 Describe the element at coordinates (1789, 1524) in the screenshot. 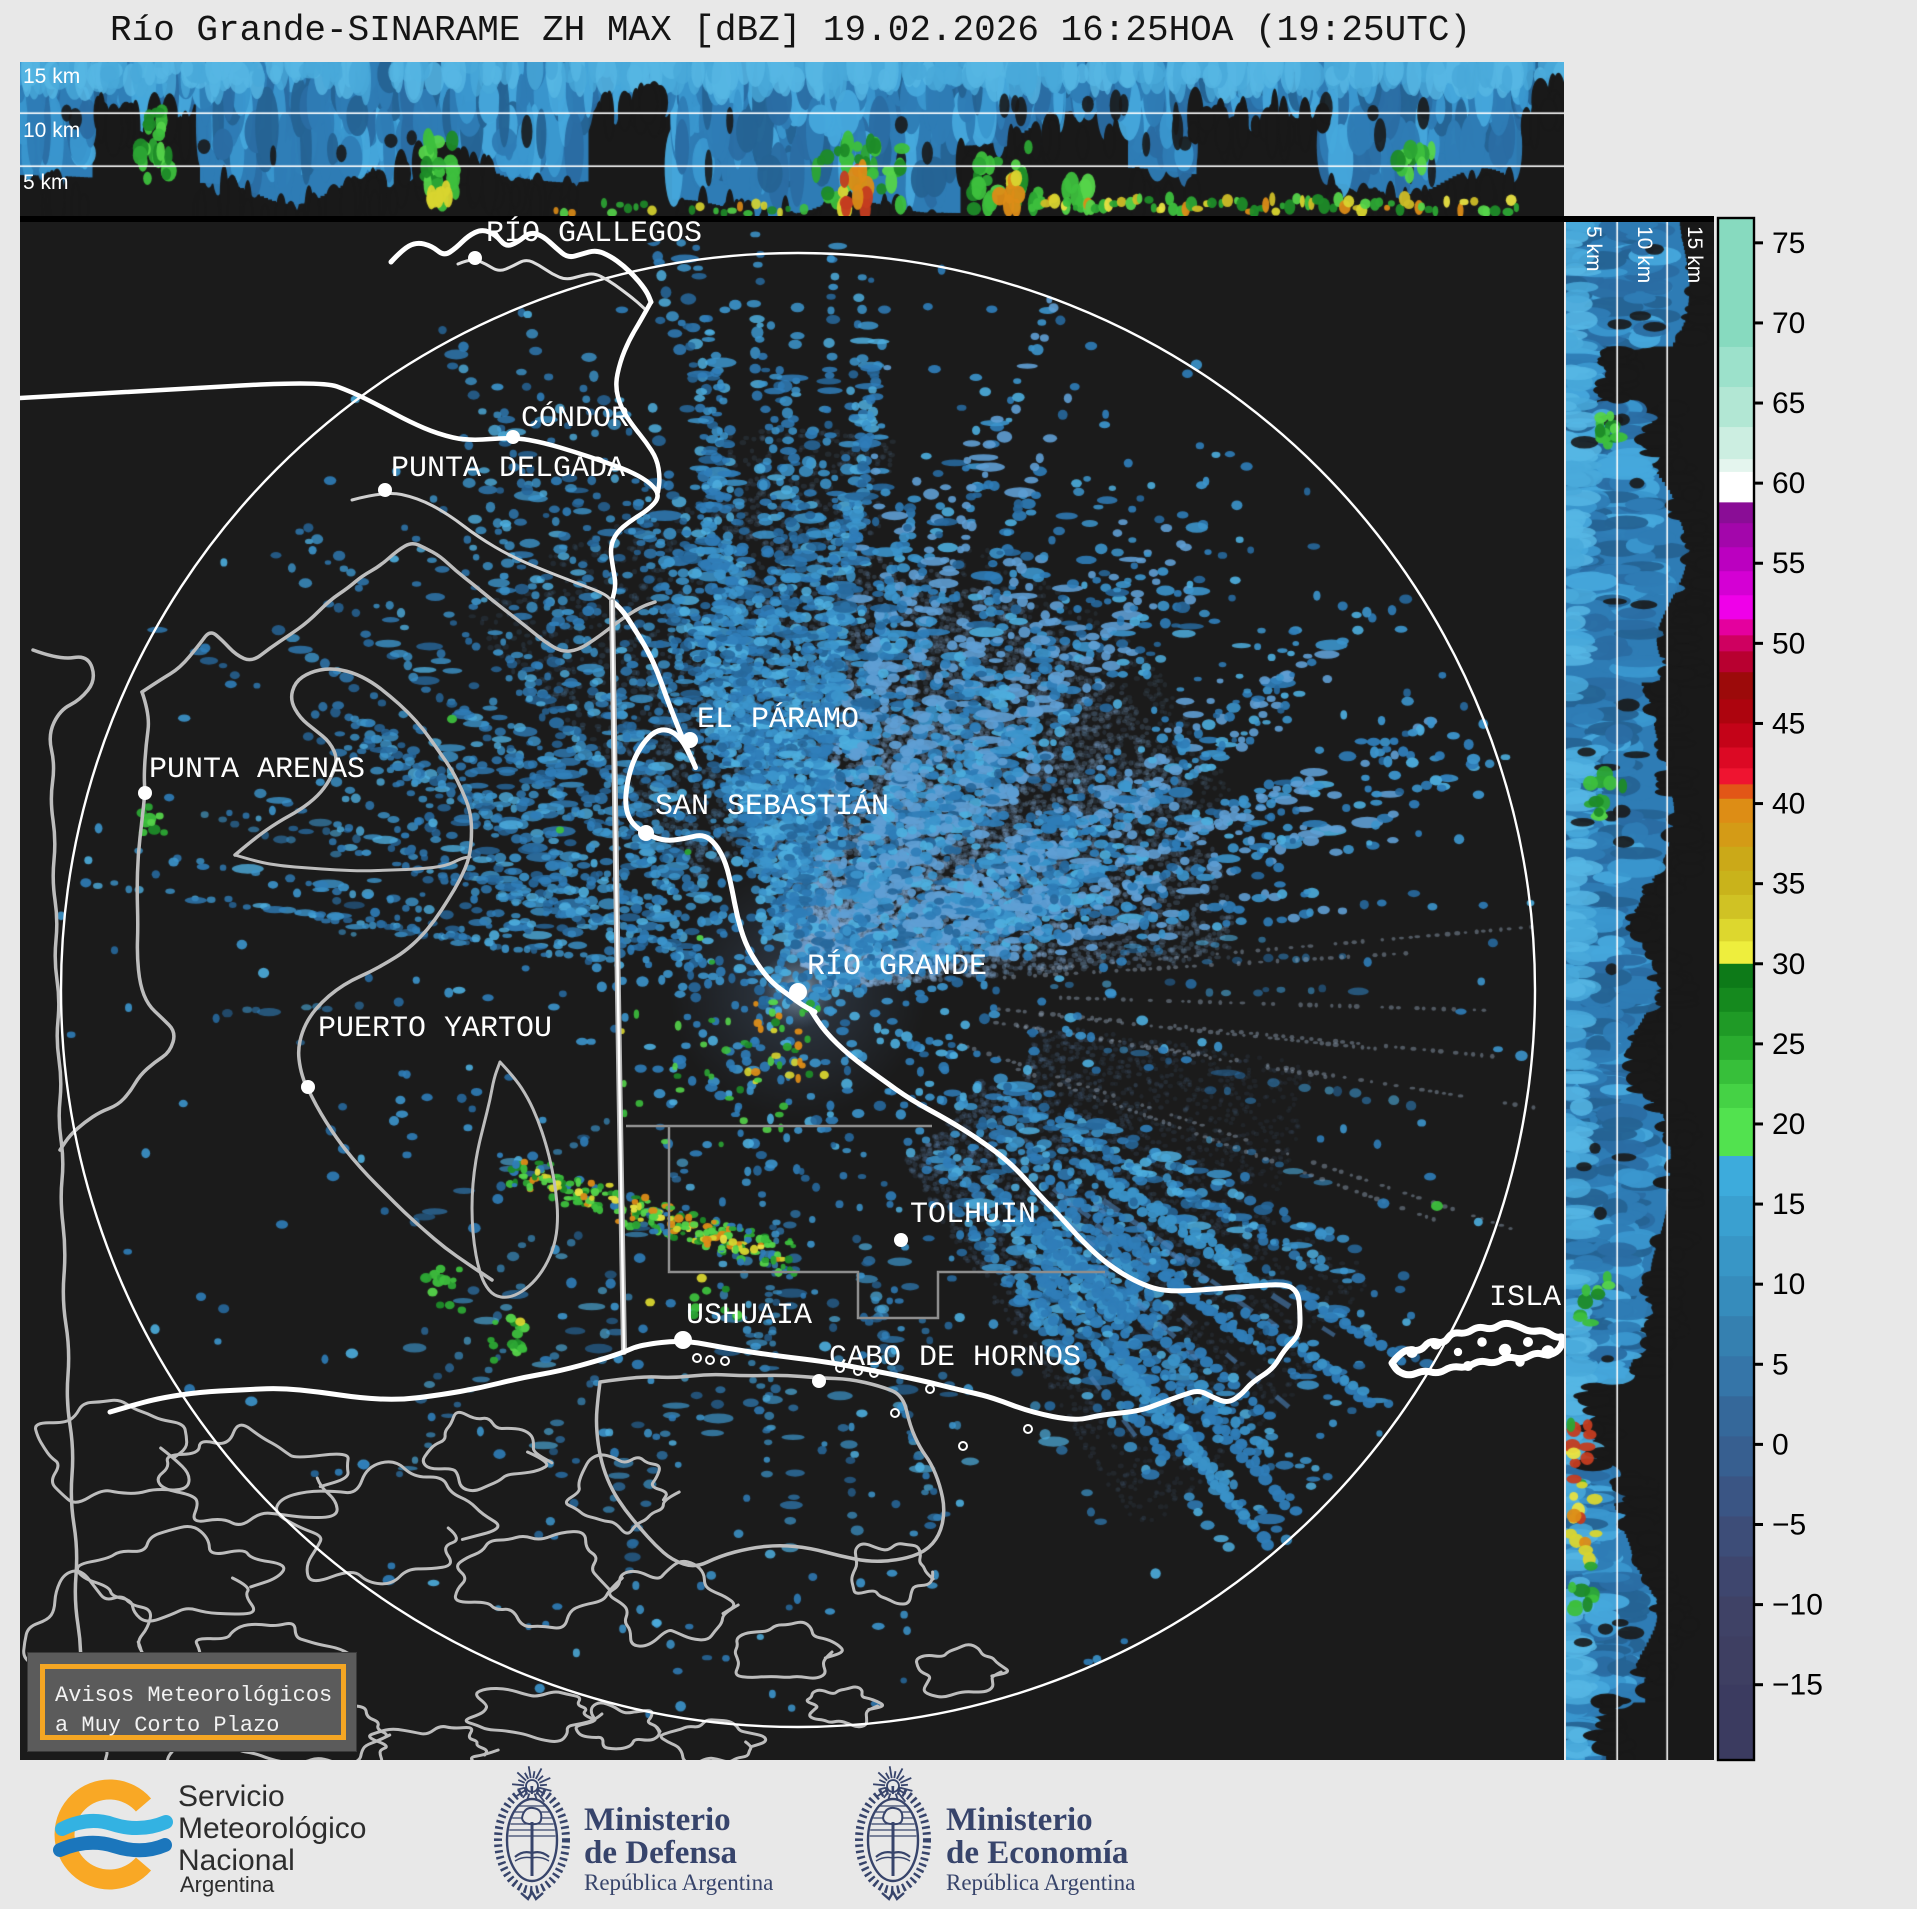

I see `svg-text: −5` at that location.